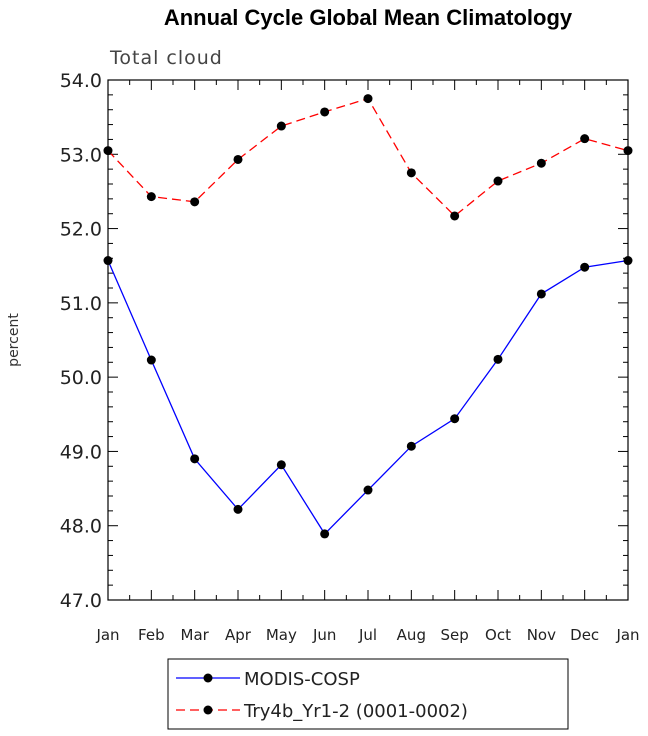 The image size is (648, 736). What do you see at coordinates (81, 378) in the screenshot?
I see `y-tick-label: 50.0` at bounding box center [81, 378].